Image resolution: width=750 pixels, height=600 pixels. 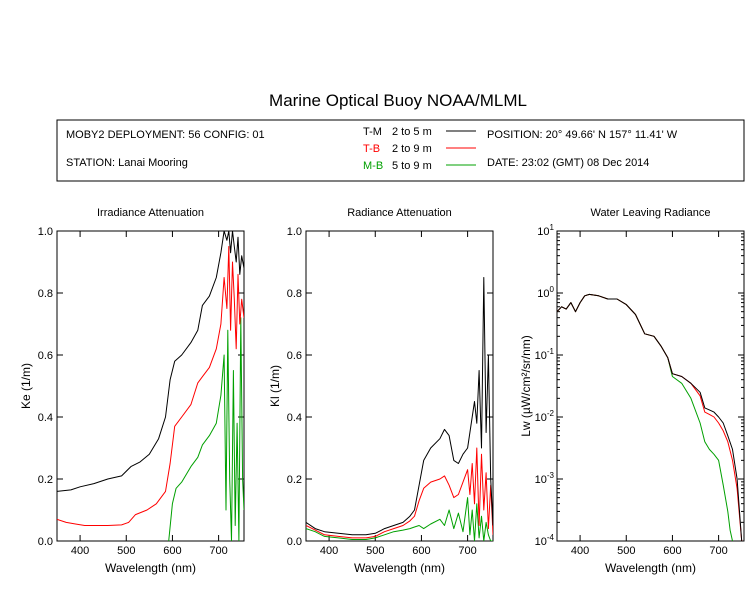 What do you see at coordinates (545, 292) in the screenshot?
I see `y-tick-label: 10⁰` at bounding box center [545, 292].